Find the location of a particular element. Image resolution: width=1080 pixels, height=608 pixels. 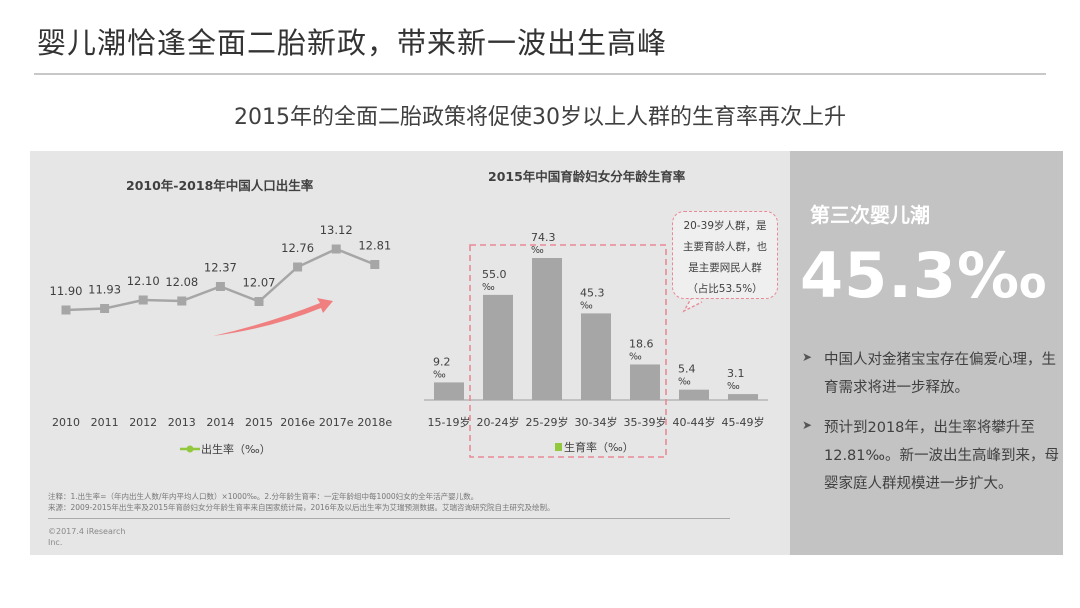

callout-line: （占比53.5%） is located at coordinates (725, 289).